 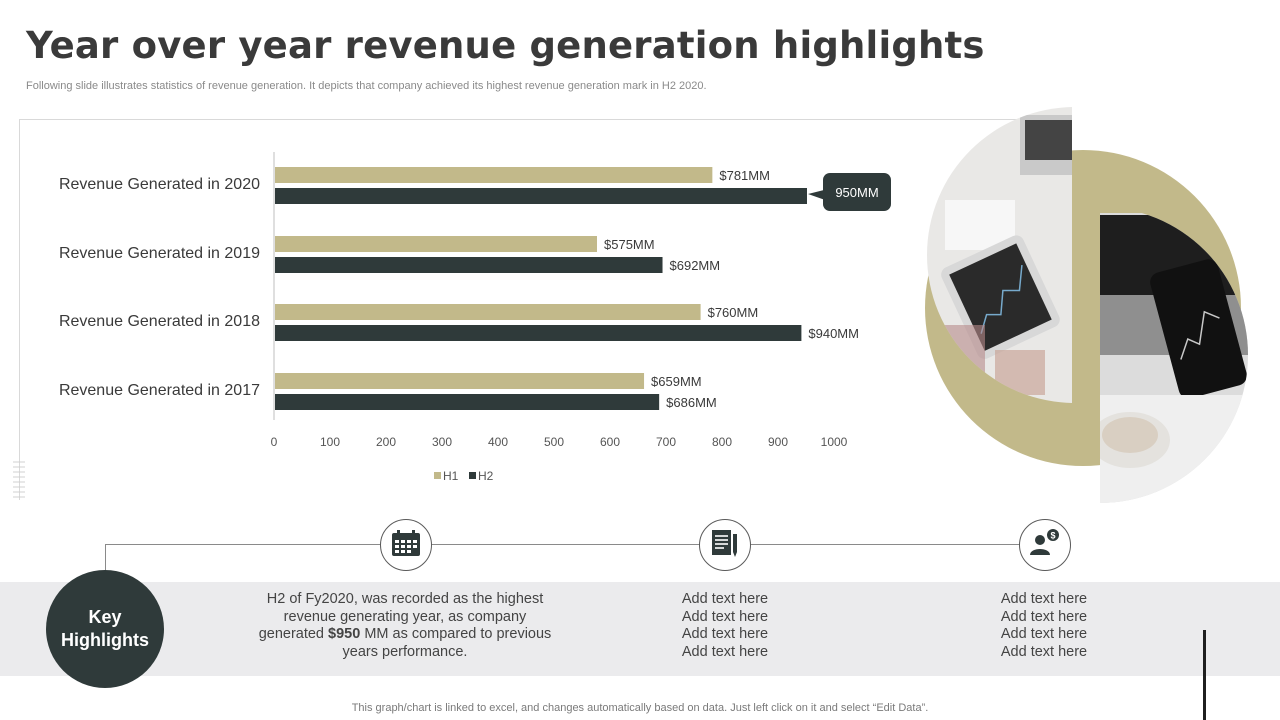 What do you see at coordinates (733, 312) in the screenshot?
I see `data-label: $760MM` at bounding box center [733, 312].